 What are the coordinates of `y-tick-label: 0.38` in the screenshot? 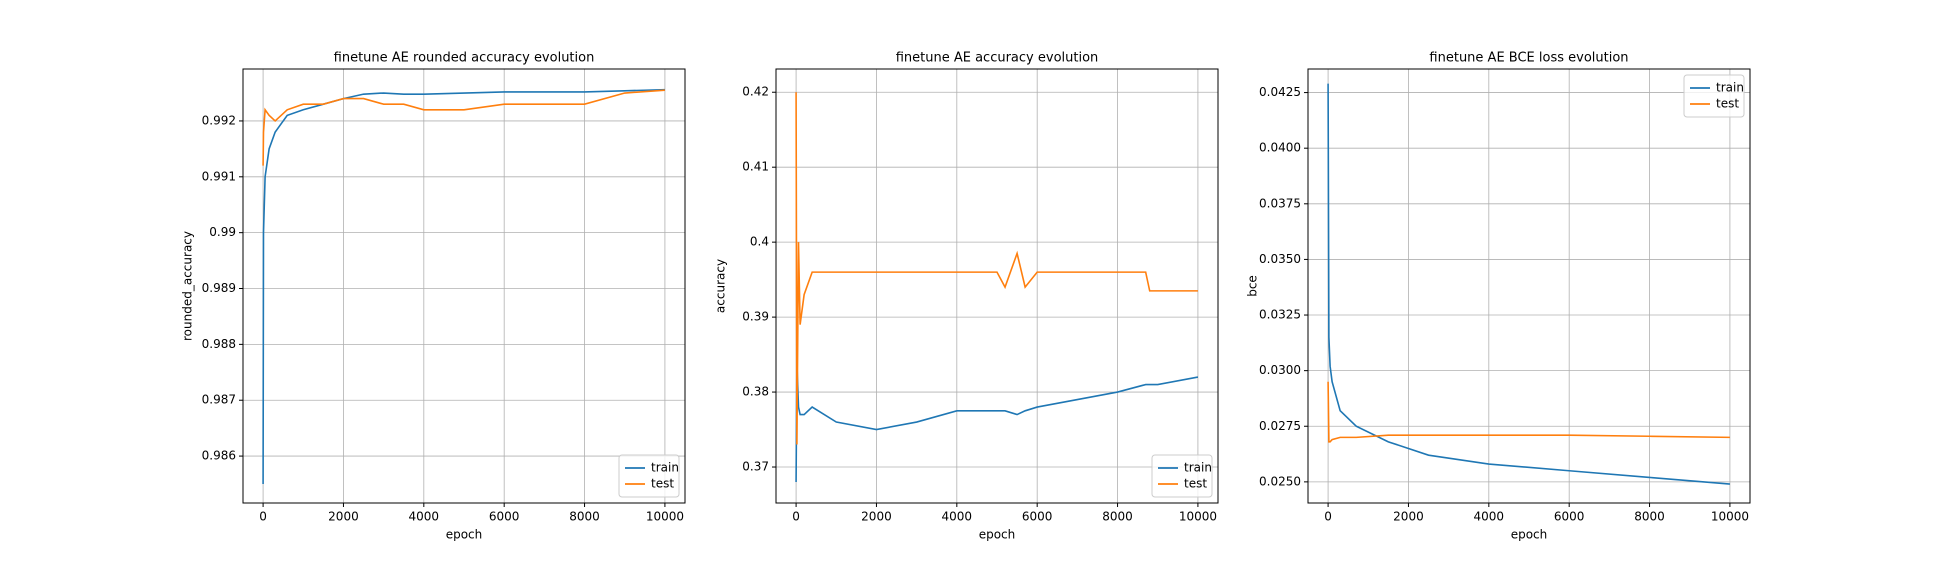 It's located at (755, 392).